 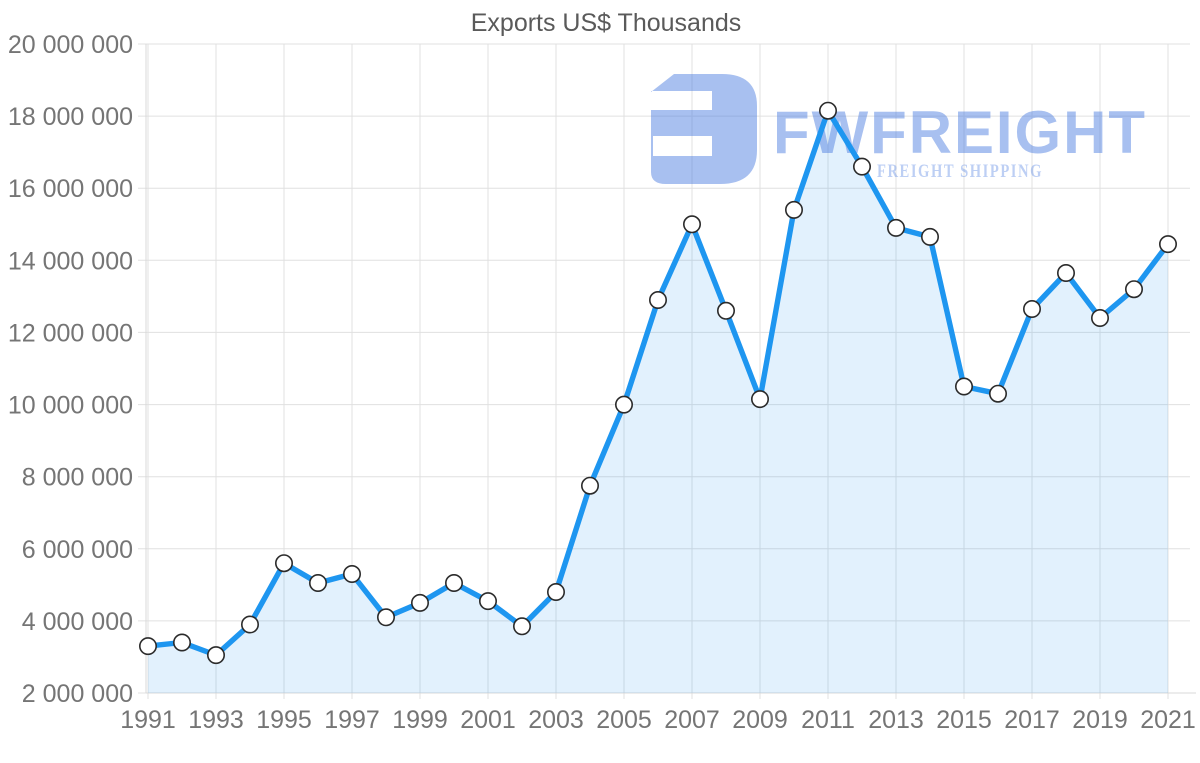 I want to click on y-axis-label: 20 000 000, so click(x=70, y=45).